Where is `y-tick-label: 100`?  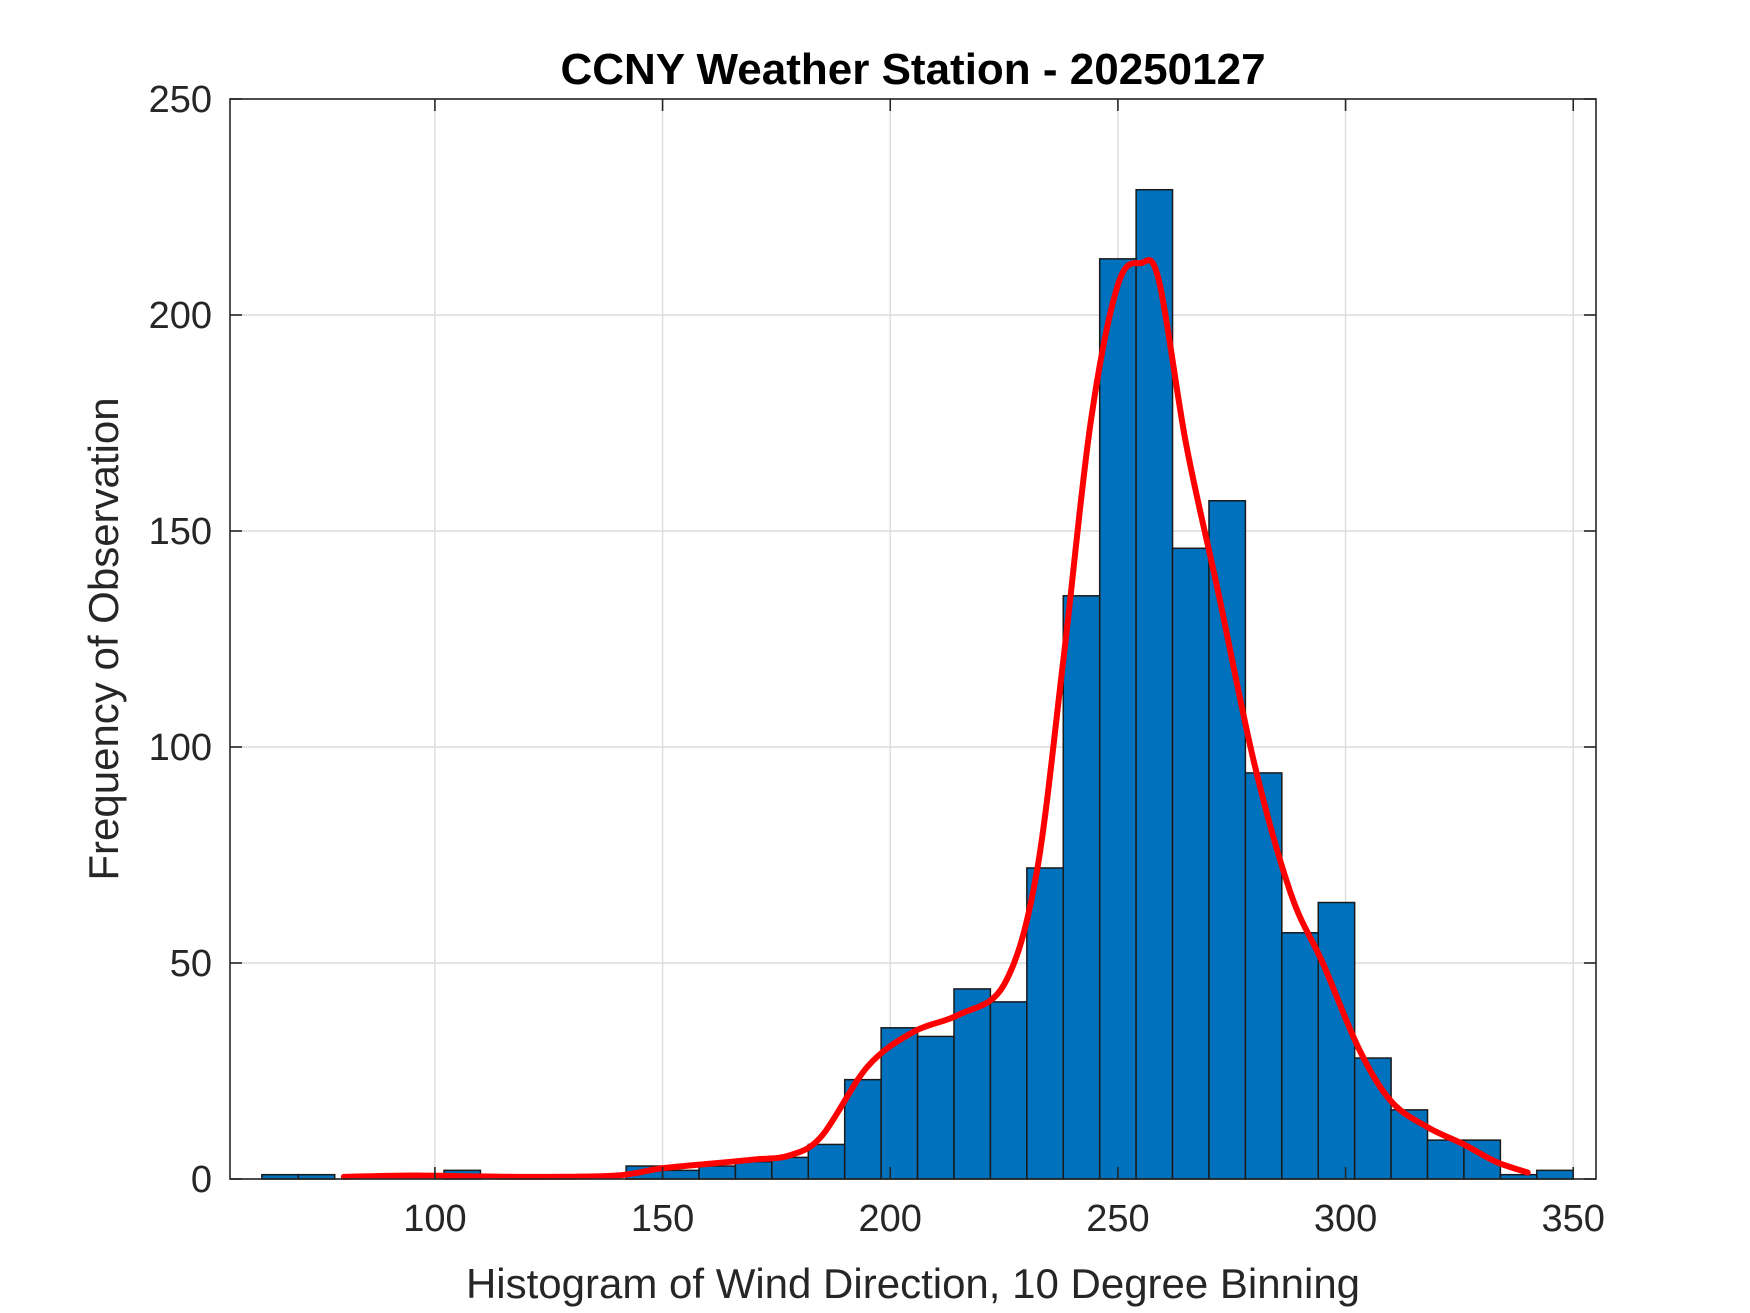 y-tick-label: 100 is located at coordinates (180, 748).